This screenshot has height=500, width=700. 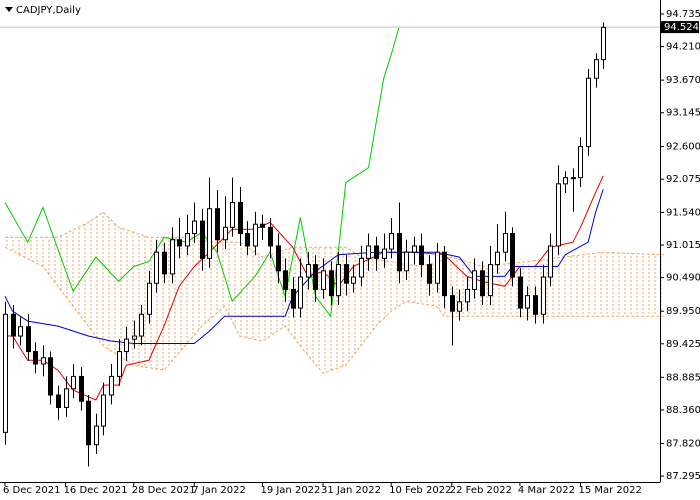 I want to click on x-tick-label: 22 Feb 2022, so click(x=481, y=490).